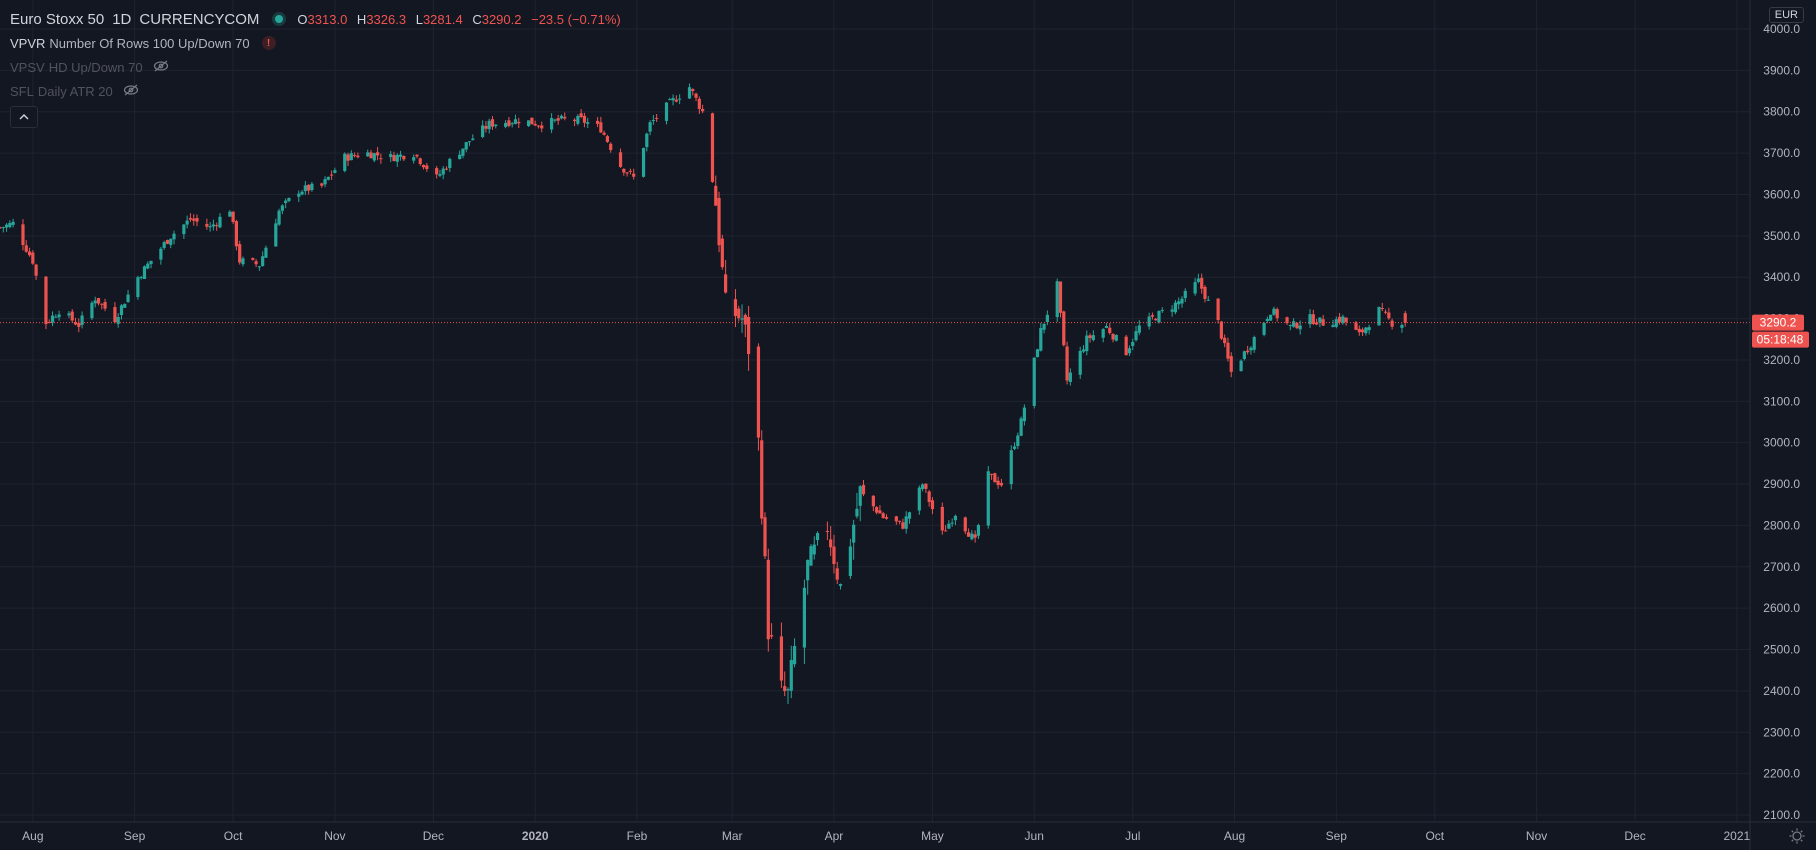 This screenshot has height=850, width=1816. I want to click on market-status-icon, so click(279, 19).